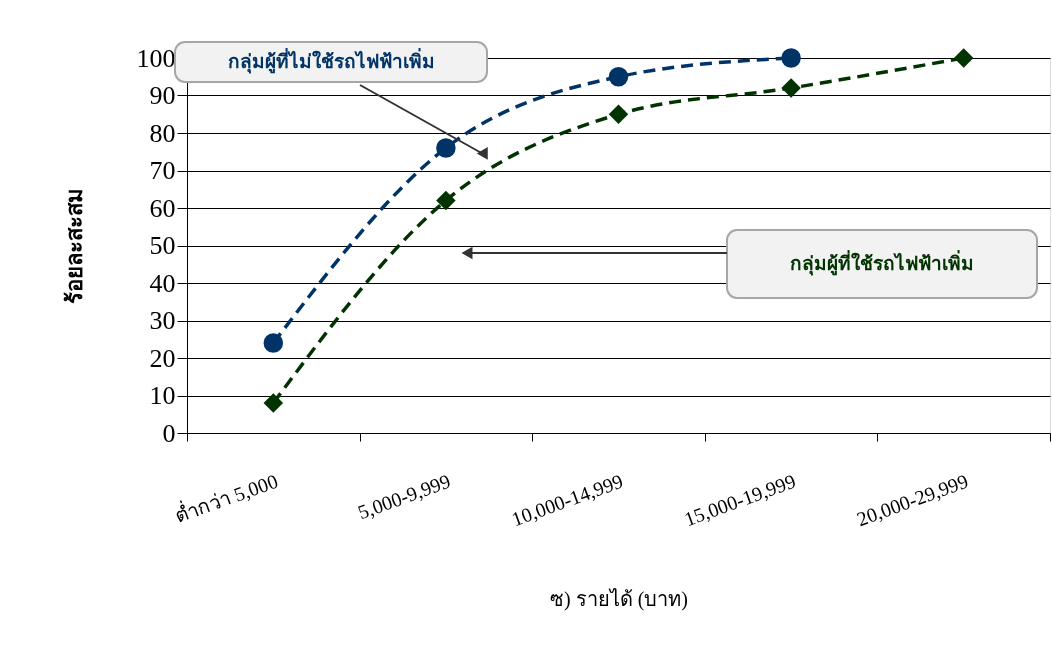 The image size is (1052, 666). What do you see at coordinates (169, 433) in the screenshot?
I see `y-tick-label: 0` at bounding box center [169, 433].